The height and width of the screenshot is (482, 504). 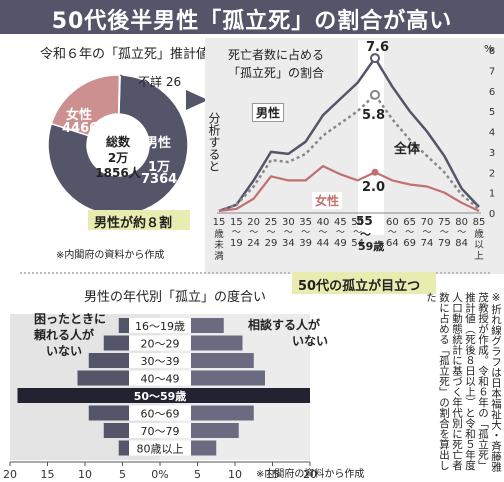 I want to click on x-tick-label-bottom: 64, so click(x=392, y=243).